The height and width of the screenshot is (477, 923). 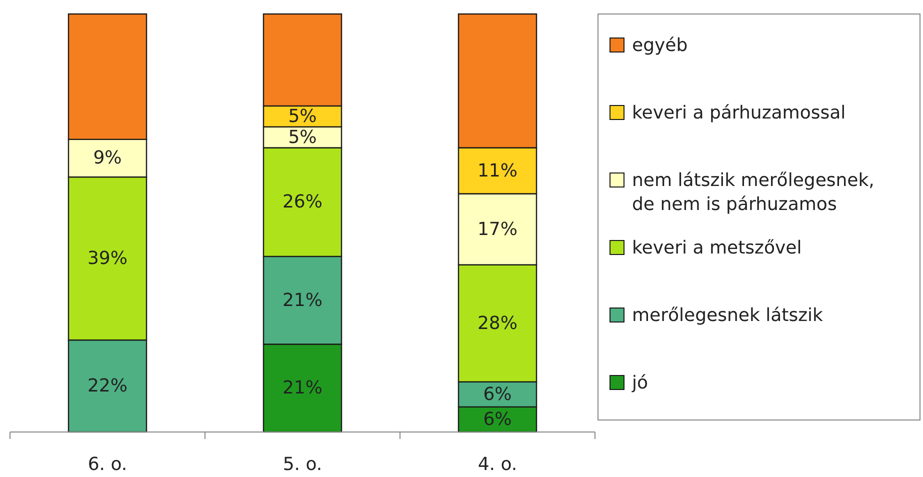 I want to click on legend-label: keveri a párhuzamossal, so click(x=739, y=112).